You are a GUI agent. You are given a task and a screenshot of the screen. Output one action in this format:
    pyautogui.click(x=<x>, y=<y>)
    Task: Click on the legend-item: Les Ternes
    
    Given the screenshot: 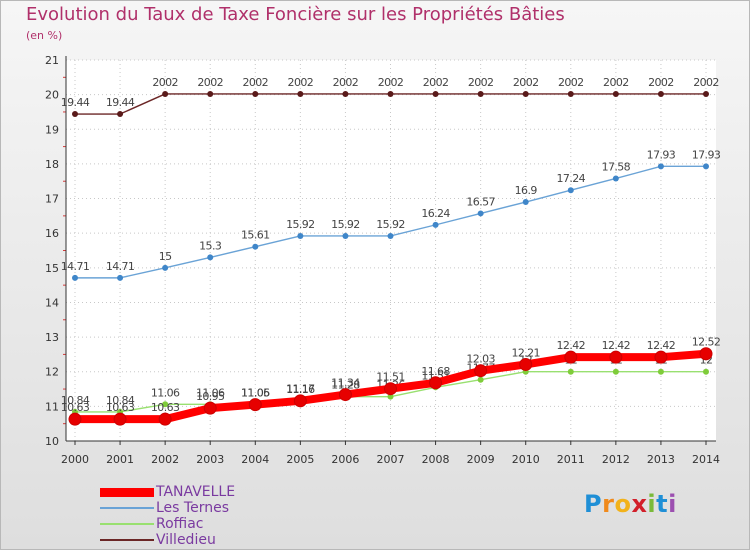 What is the action you would take?
    pyautogui.click(x=167, y=508)
    